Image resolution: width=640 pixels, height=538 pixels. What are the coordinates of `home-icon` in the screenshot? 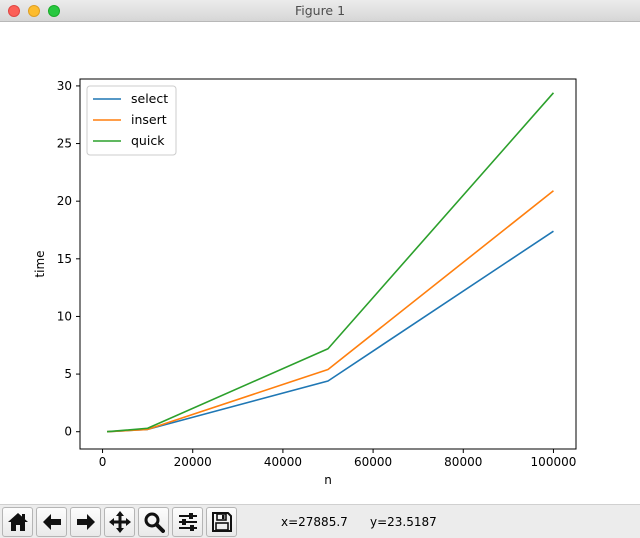 It's located at (18, 522).